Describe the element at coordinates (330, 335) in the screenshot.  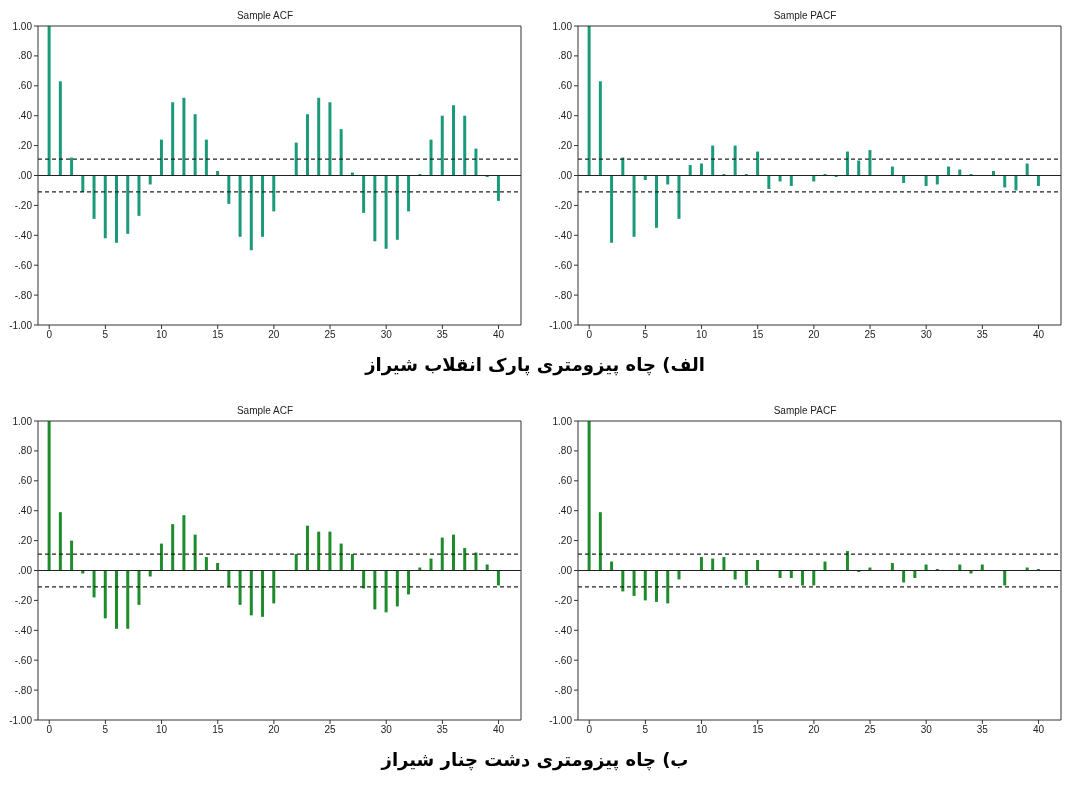
I see `x-tick-label: 25` at that location.